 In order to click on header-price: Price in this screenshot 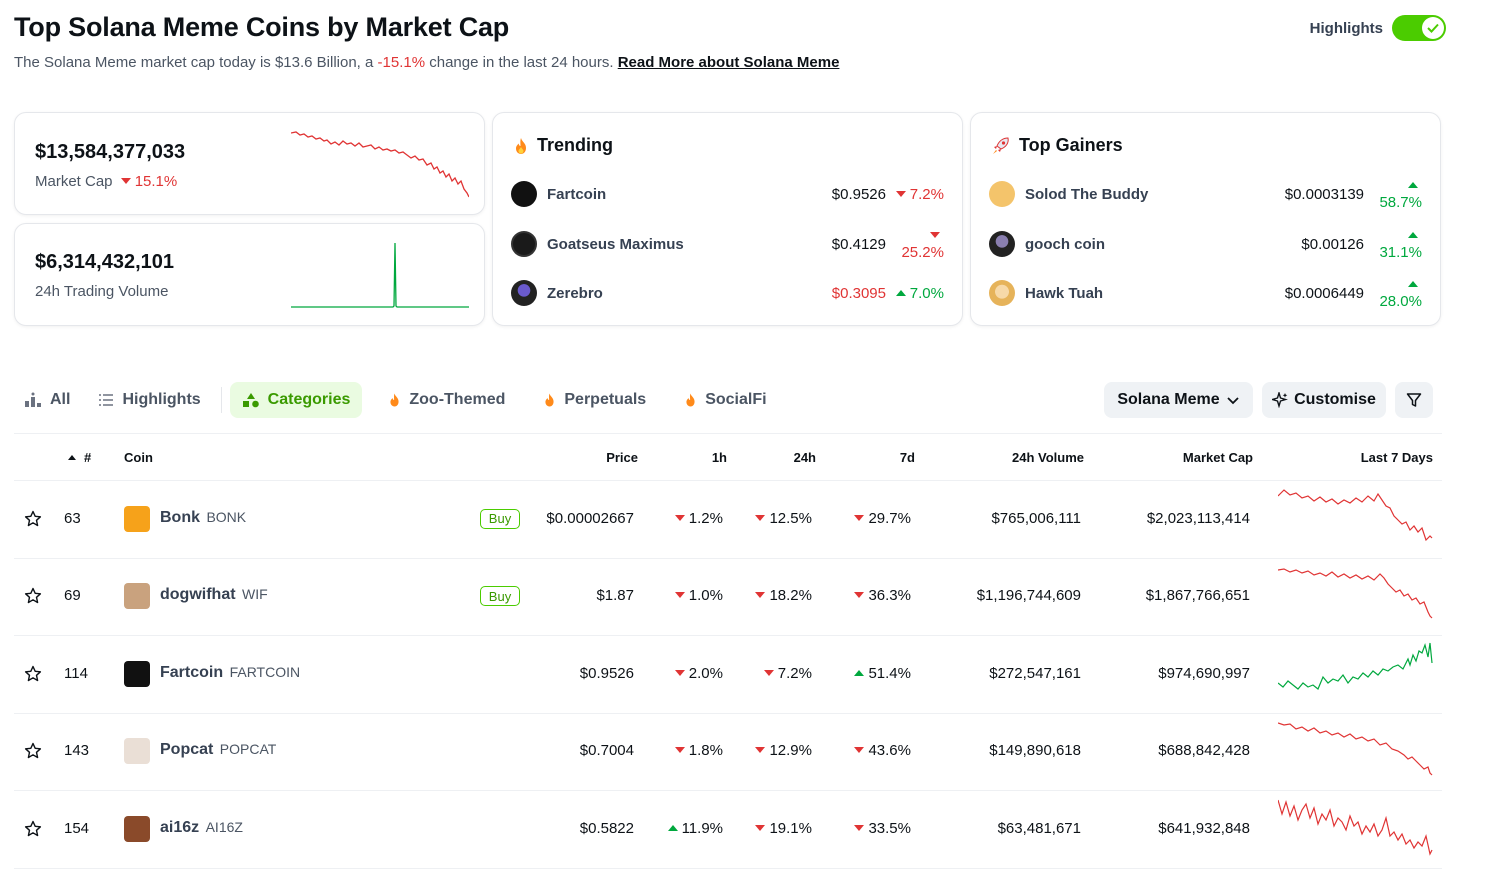, I will do `click(622, 457)`.